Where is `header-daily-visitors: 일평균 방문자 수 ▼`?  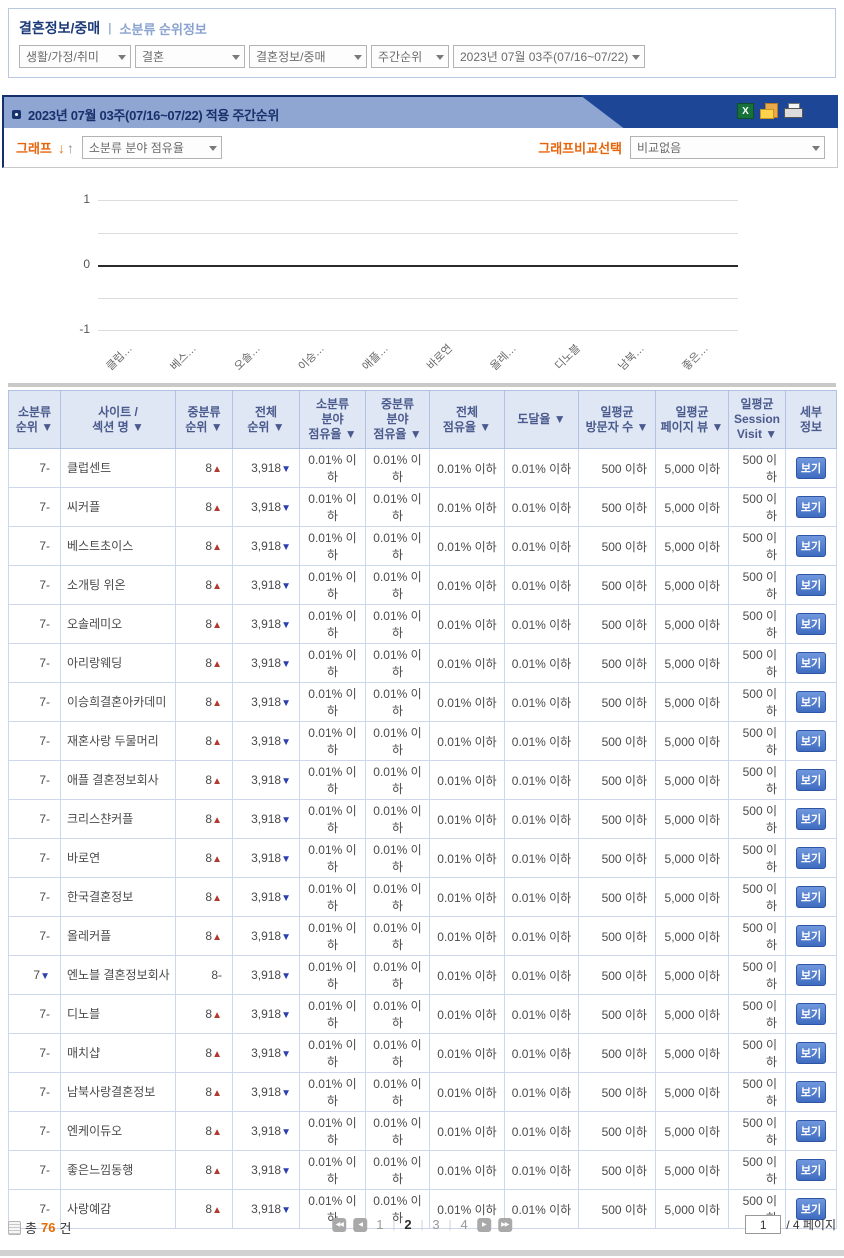 header-daily-visitors: 일평균 방문자 수 ▼ is located at coordinates (617, 419).